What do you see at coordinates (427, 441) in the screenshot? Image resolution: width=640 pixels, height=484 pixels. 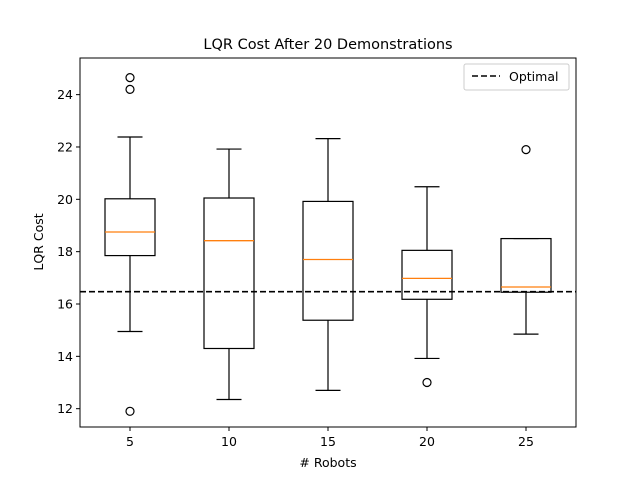 I see `x-tick-label: 20` at bounding box center [427, 441].